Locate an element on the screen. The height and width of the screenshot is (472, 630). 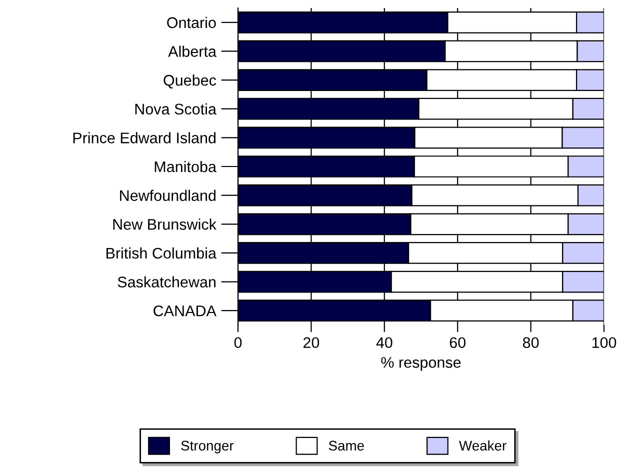
y-tick-label: CANADA is located at coordinates (185, 310).